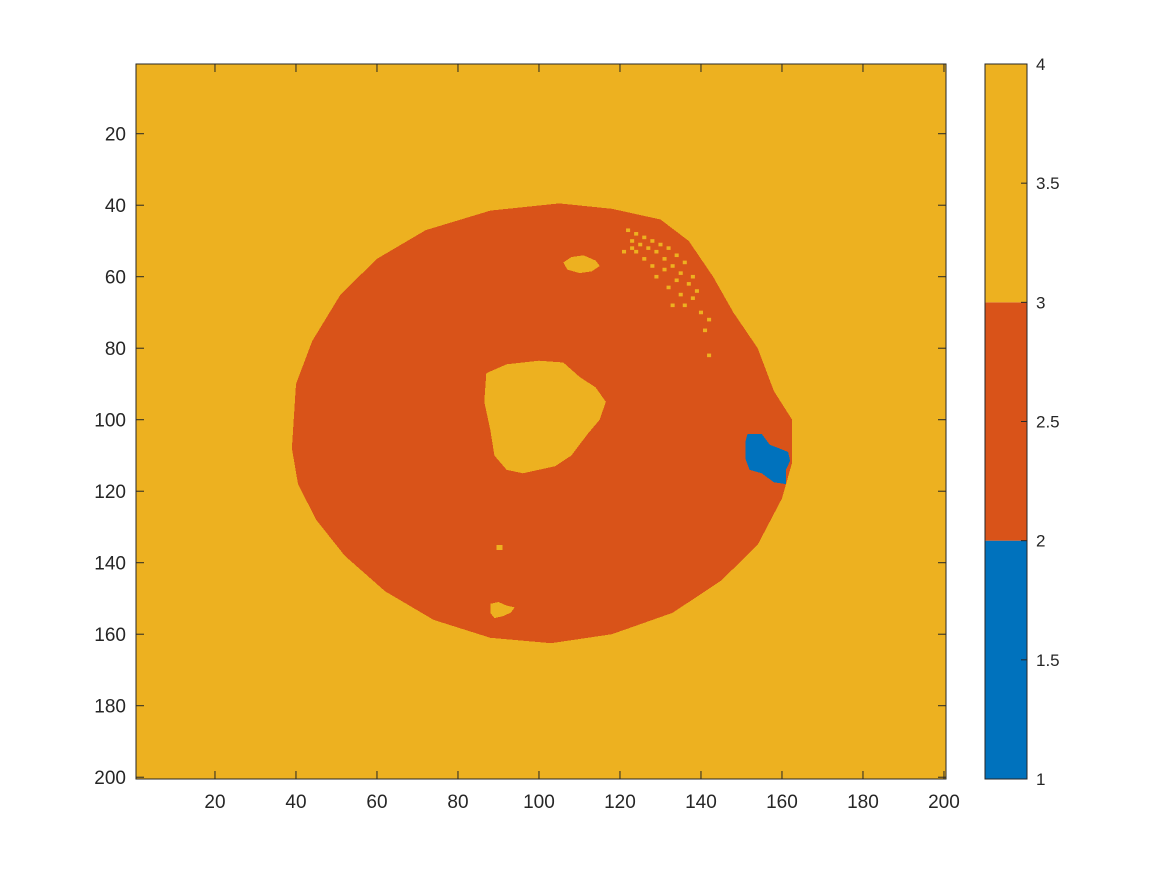 The width and height of the screenshot is (1167, 875). What do you see at coordinates (701, 802) in the screenshot?
I see `x-tick-label: 140` at bounding box center [701, 802].